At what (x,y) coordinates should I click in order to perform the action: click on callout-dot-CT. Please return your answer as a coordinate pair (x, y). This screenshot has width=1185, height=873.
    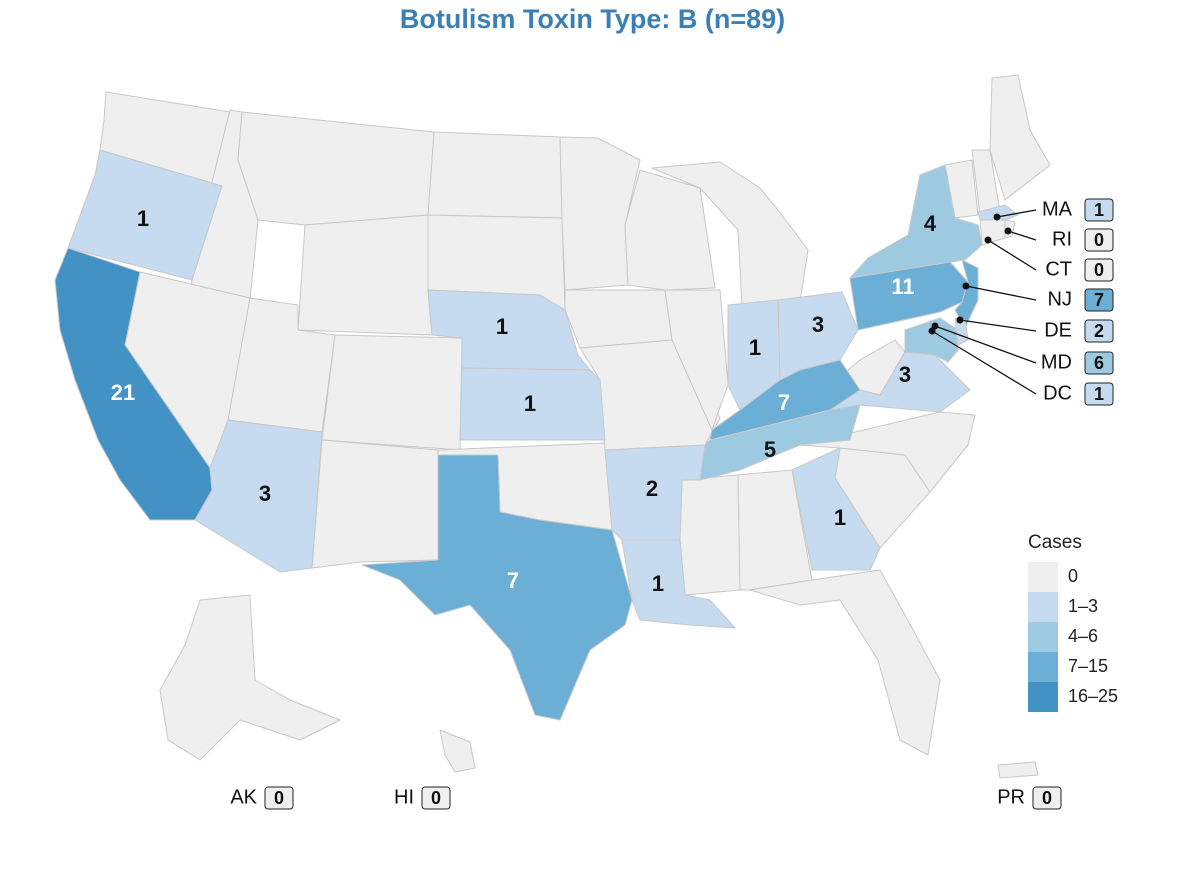
    Looking at the image, I should click on (988, 240).